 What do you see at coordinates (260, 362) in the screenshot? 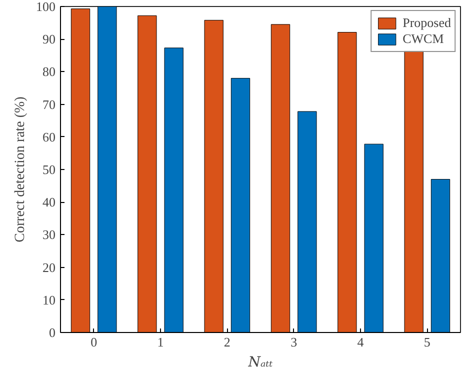
I see `x-axis-title: Nₐₜₜ` at bounding box center [260, 362].